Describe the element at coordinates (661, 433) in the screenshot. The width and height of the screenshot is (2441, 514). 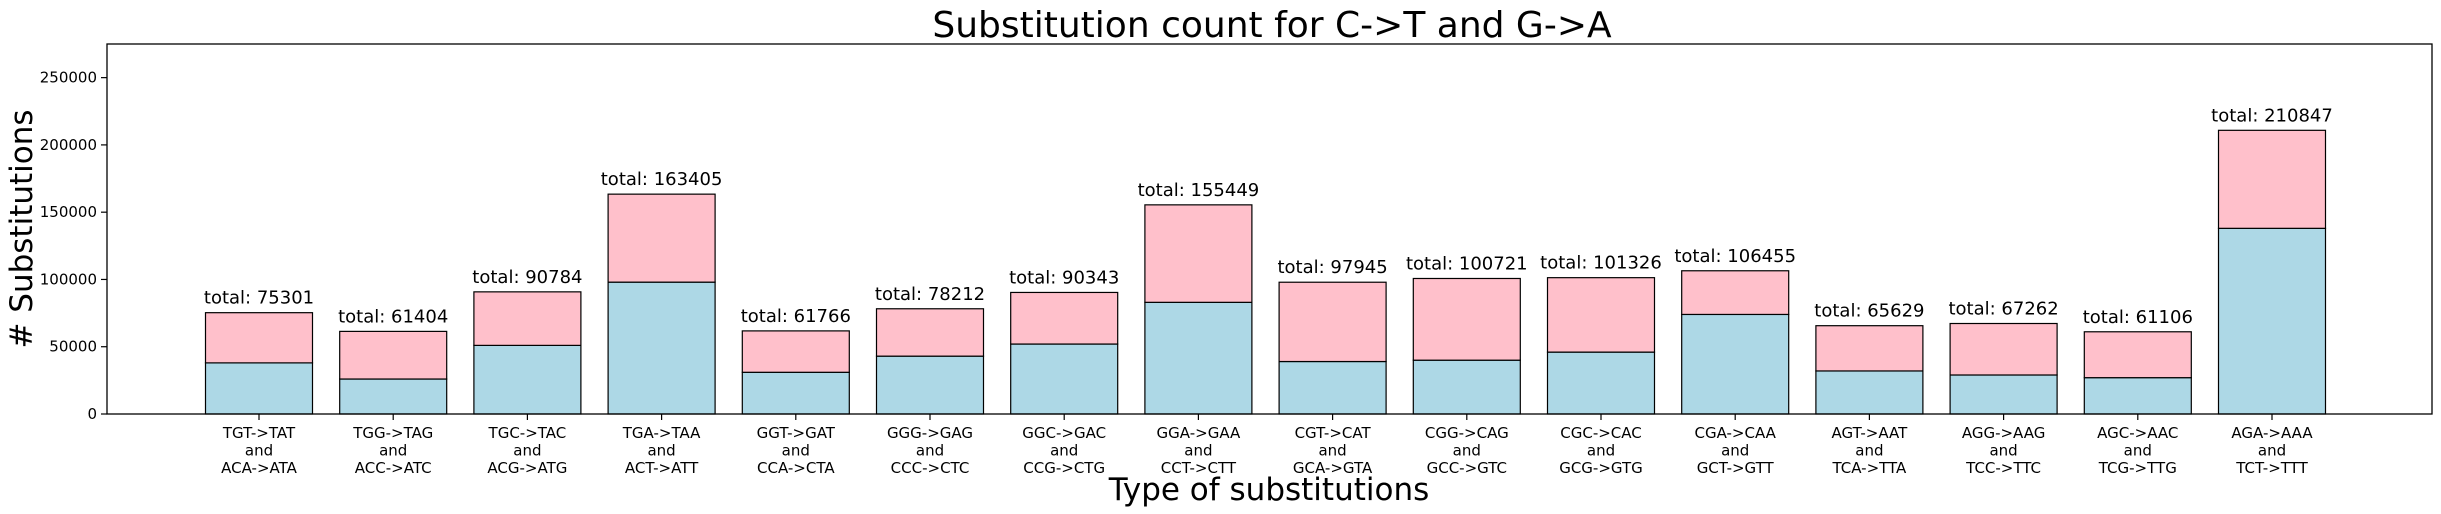
I see `x-tick-label-line: TGA->TAA` at that location.